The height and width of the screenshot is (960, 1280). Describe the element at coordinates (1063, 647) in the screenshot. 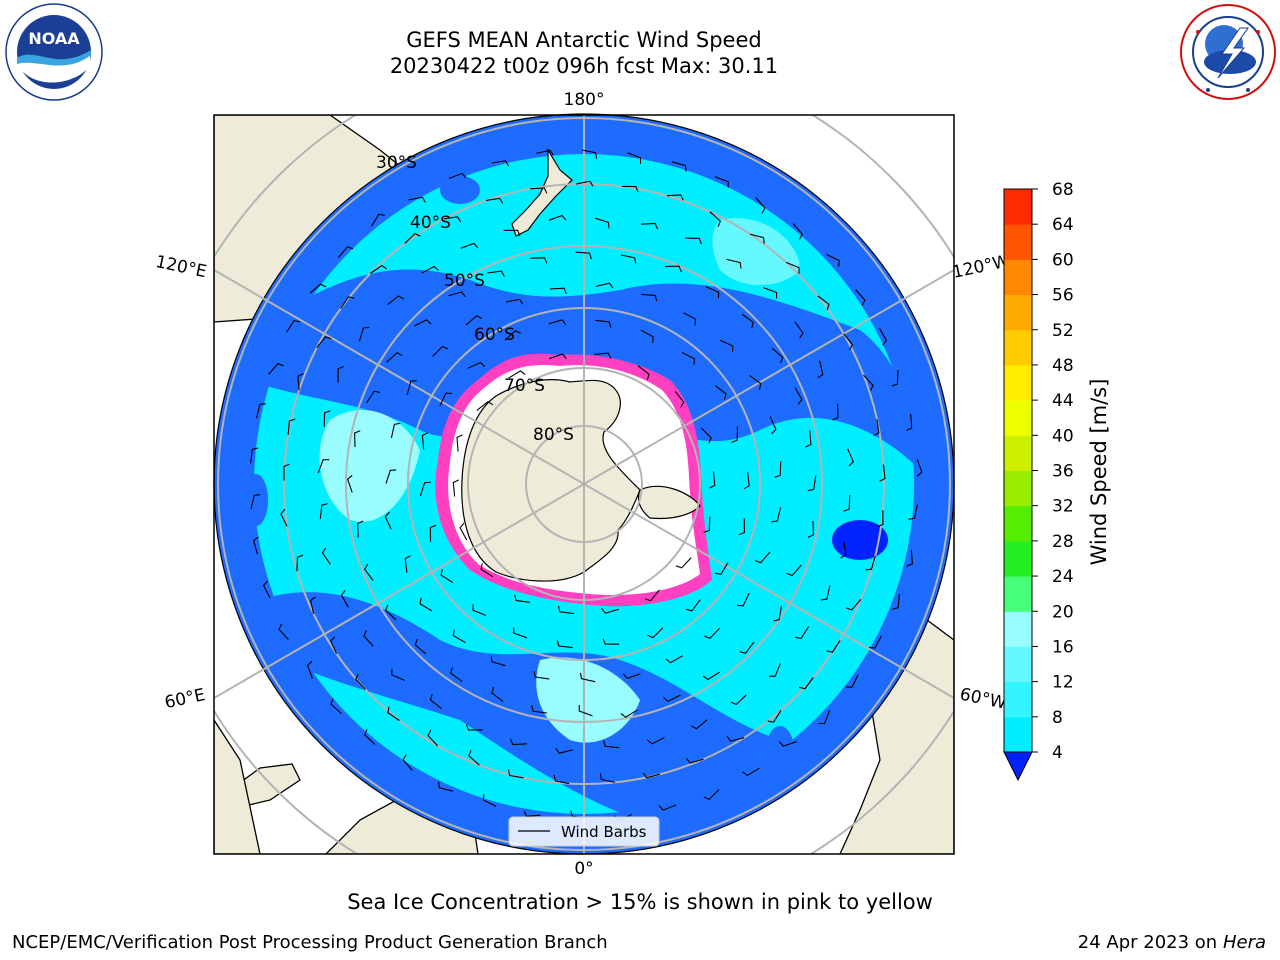

I see `colorbar-tick-label: 16` at that location.